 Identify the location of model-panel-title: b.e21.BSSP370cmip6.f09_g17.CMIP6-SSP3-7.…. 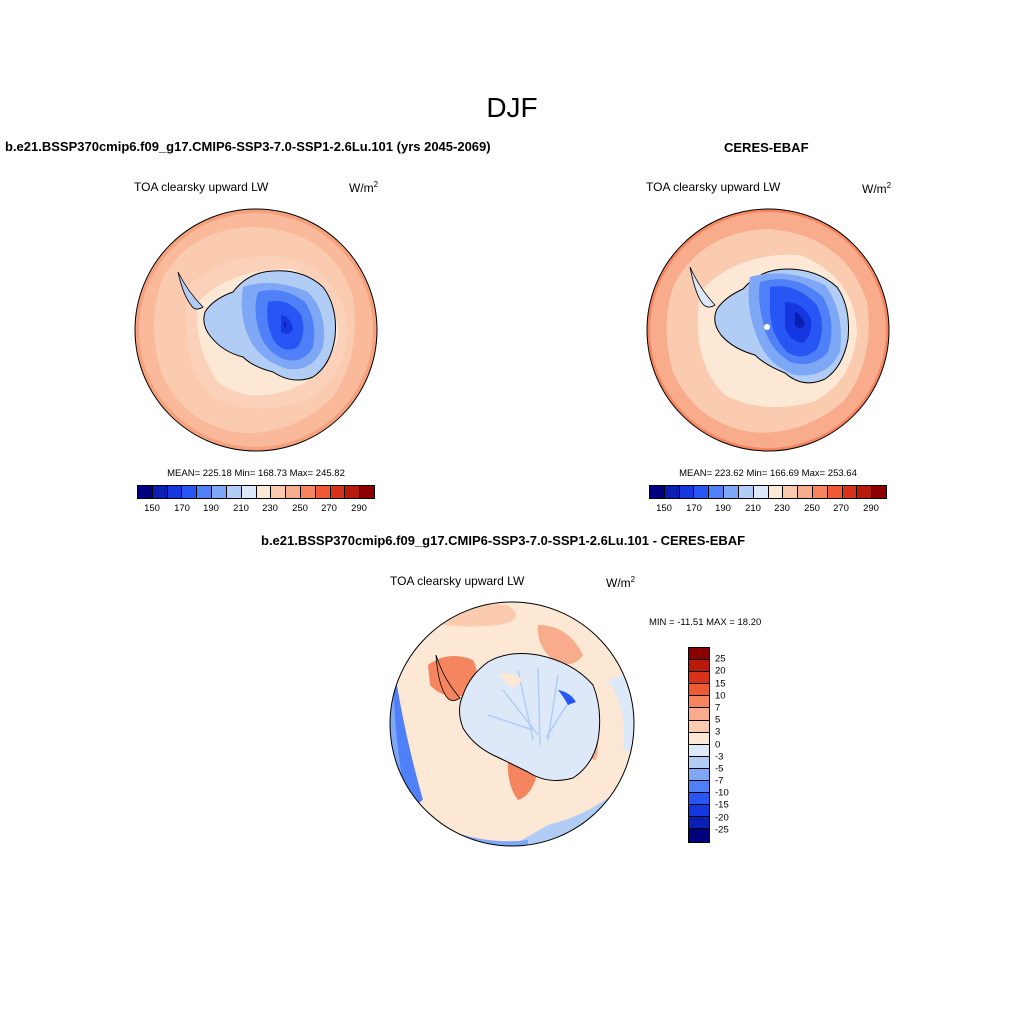
(248, 146).